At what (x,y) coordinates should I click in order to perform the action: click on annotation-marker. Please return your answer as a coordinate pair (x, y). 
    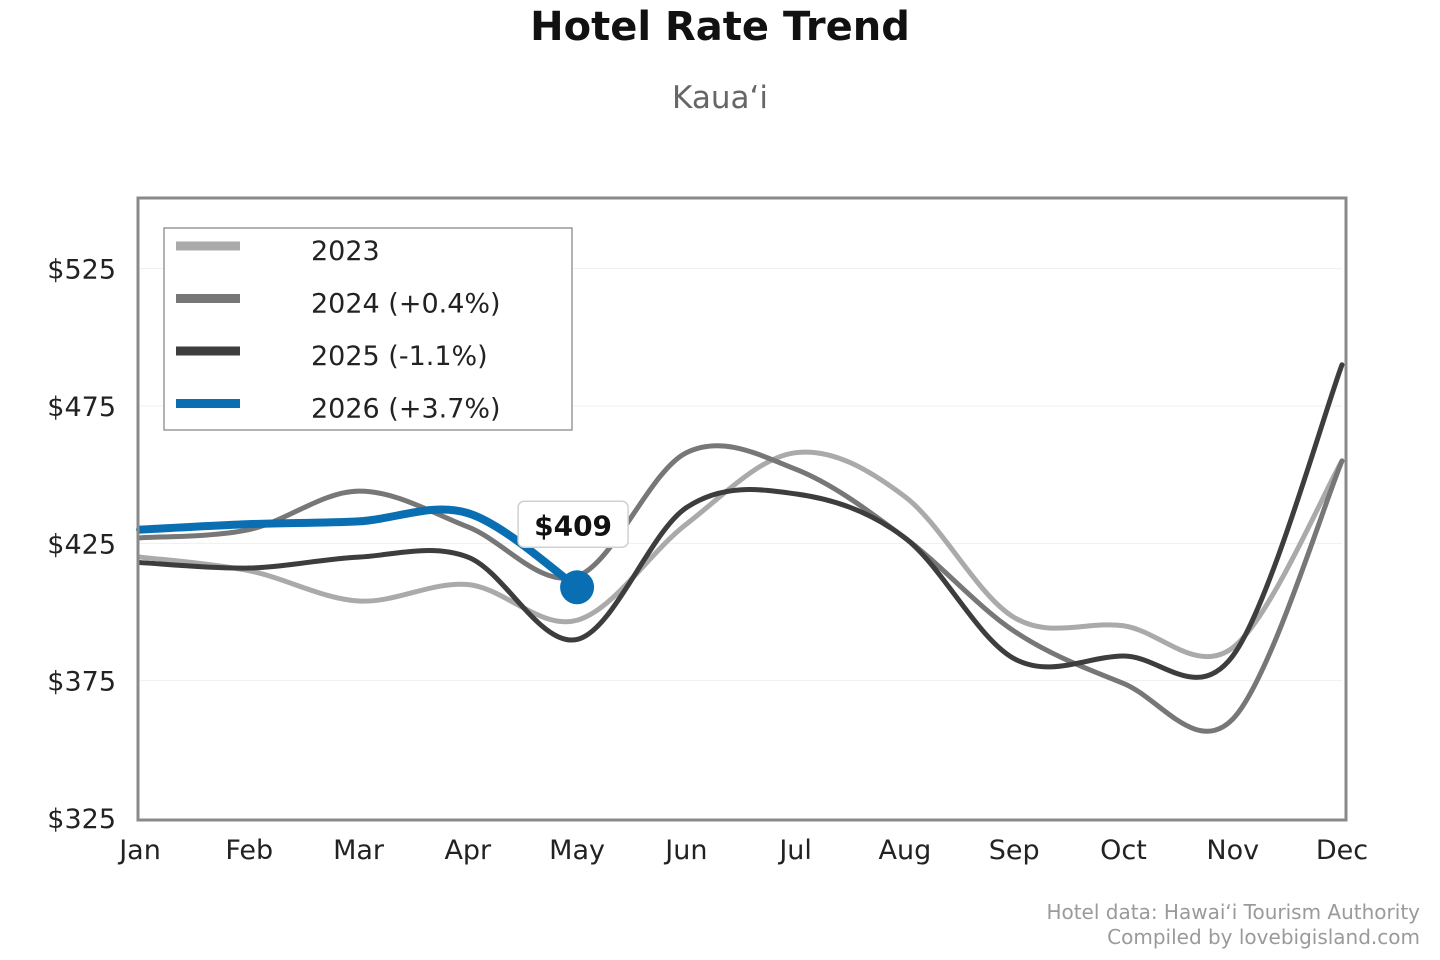
    Looking at the image, I should click on (577, 587).